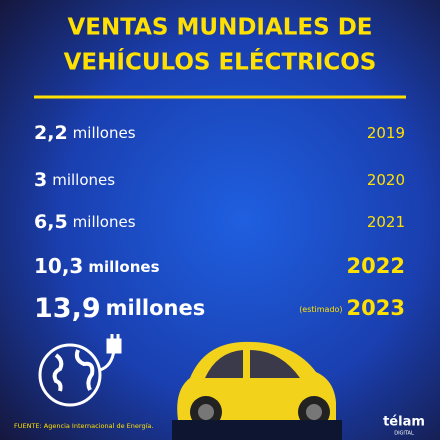 This screenshot has width=440, height=440. What do you see at coordinates (376, 308) in the screenshot?
I see `year: 2023` at bounding box center [376, 308].